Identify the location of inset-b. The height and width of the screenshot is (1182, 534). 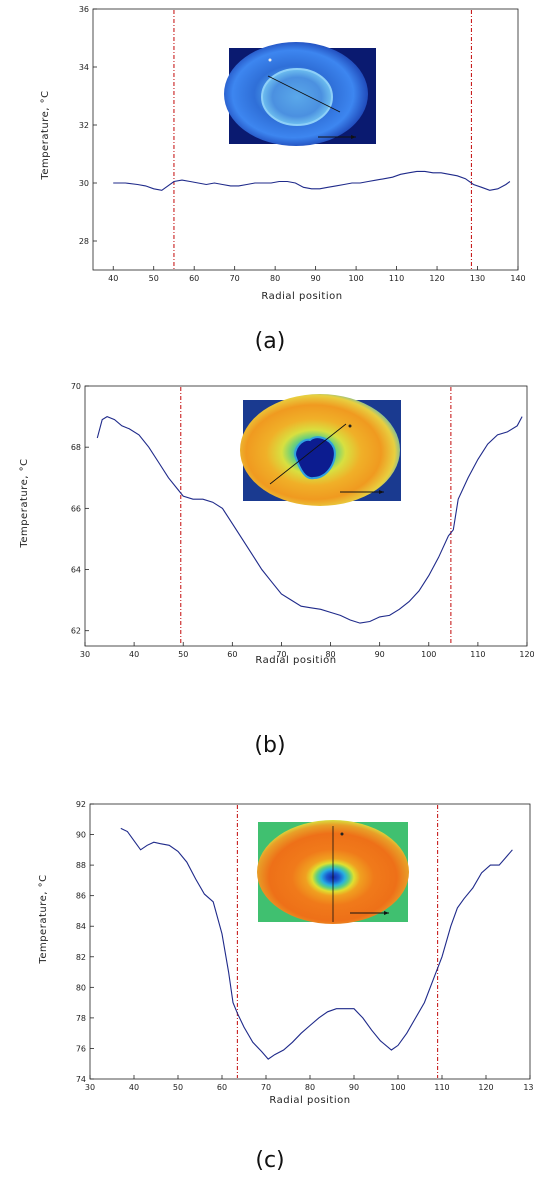
(320, 450).